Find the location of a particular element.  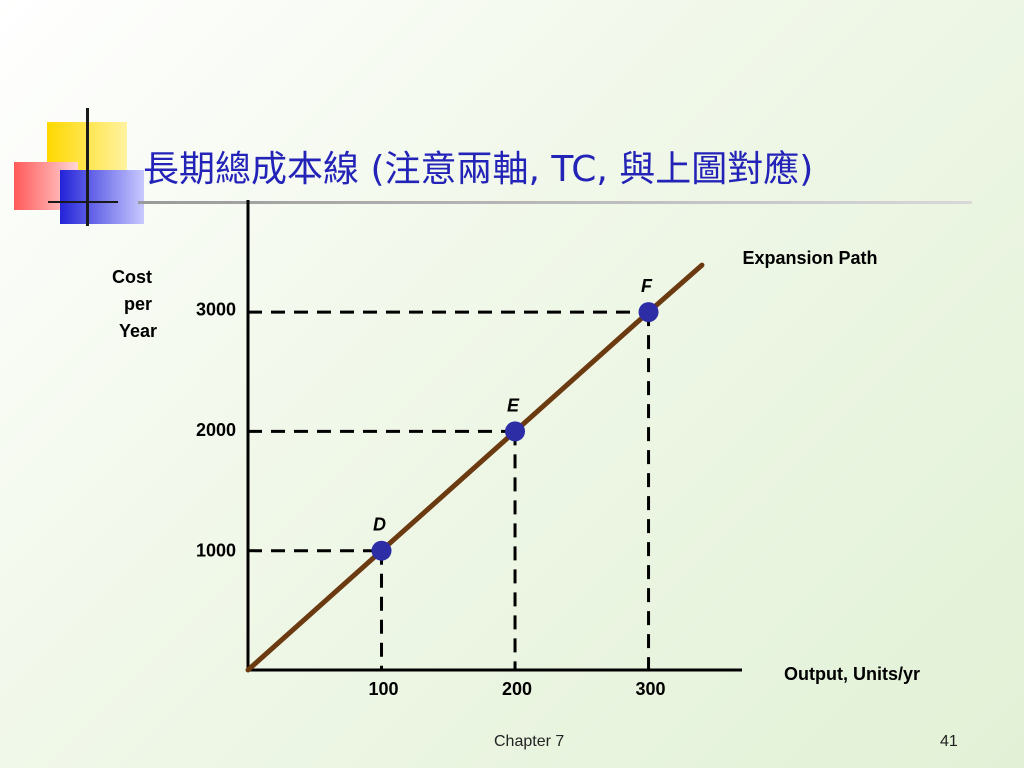

y-axis-label: Cost per Year is located at coordinates (134, 304).